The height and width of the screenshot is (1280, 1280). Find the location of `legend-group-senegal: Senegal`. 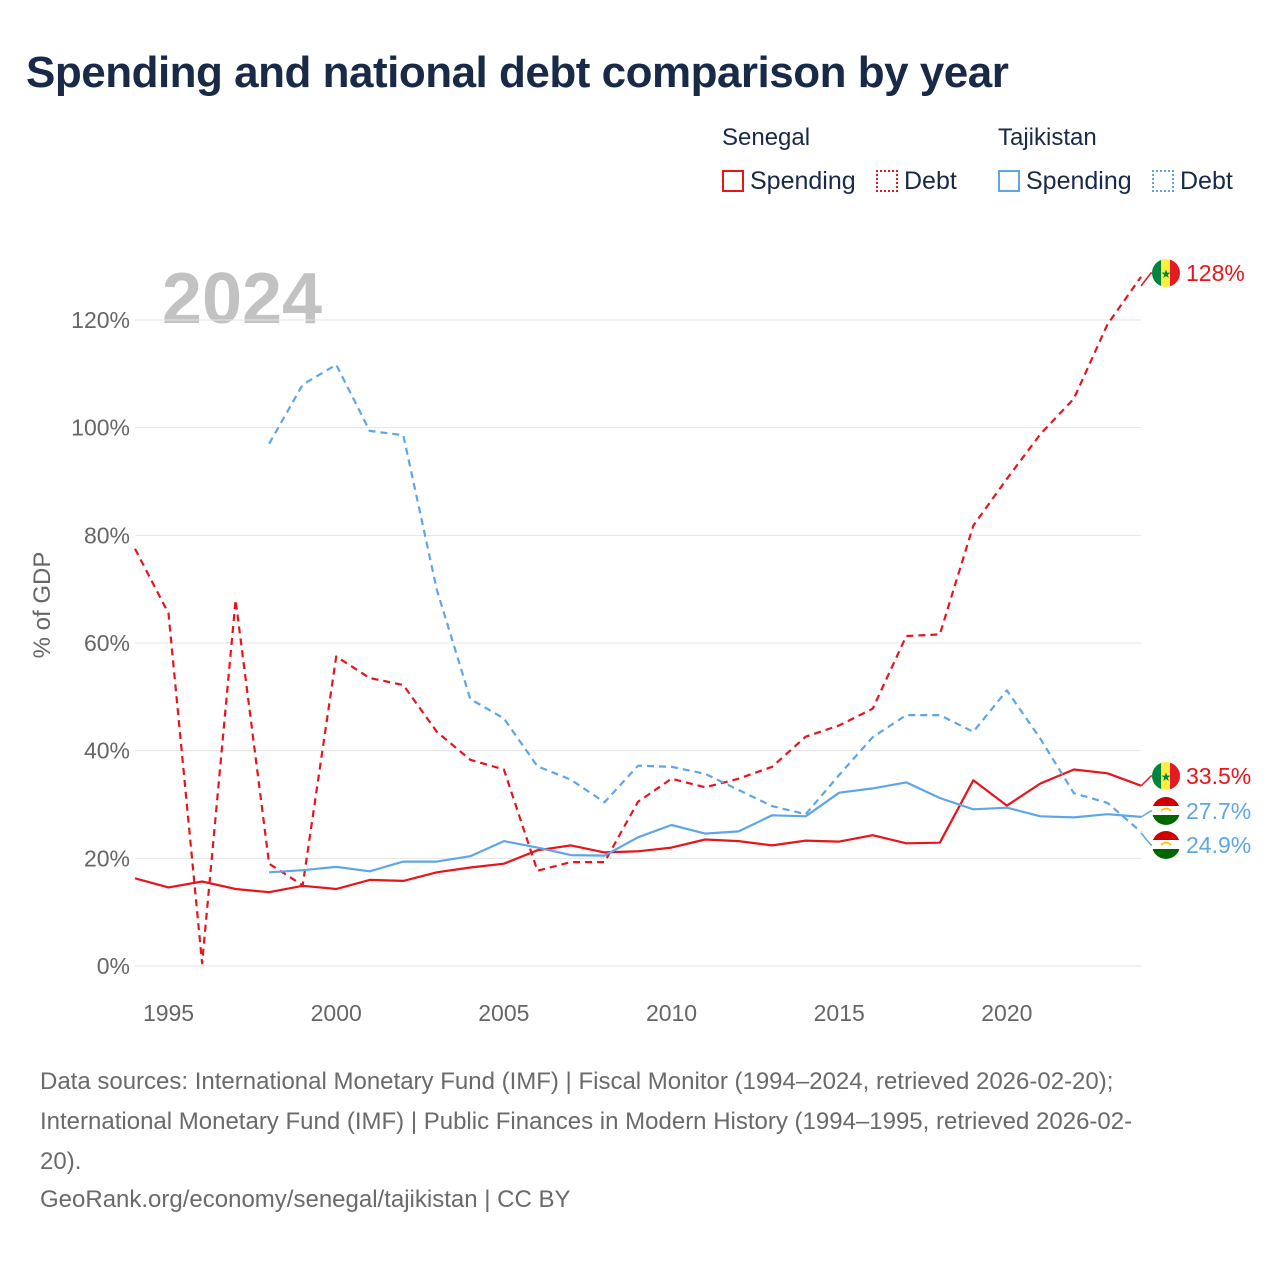

legend-group-senegal: Senegal is located at coordinates (766, 137).